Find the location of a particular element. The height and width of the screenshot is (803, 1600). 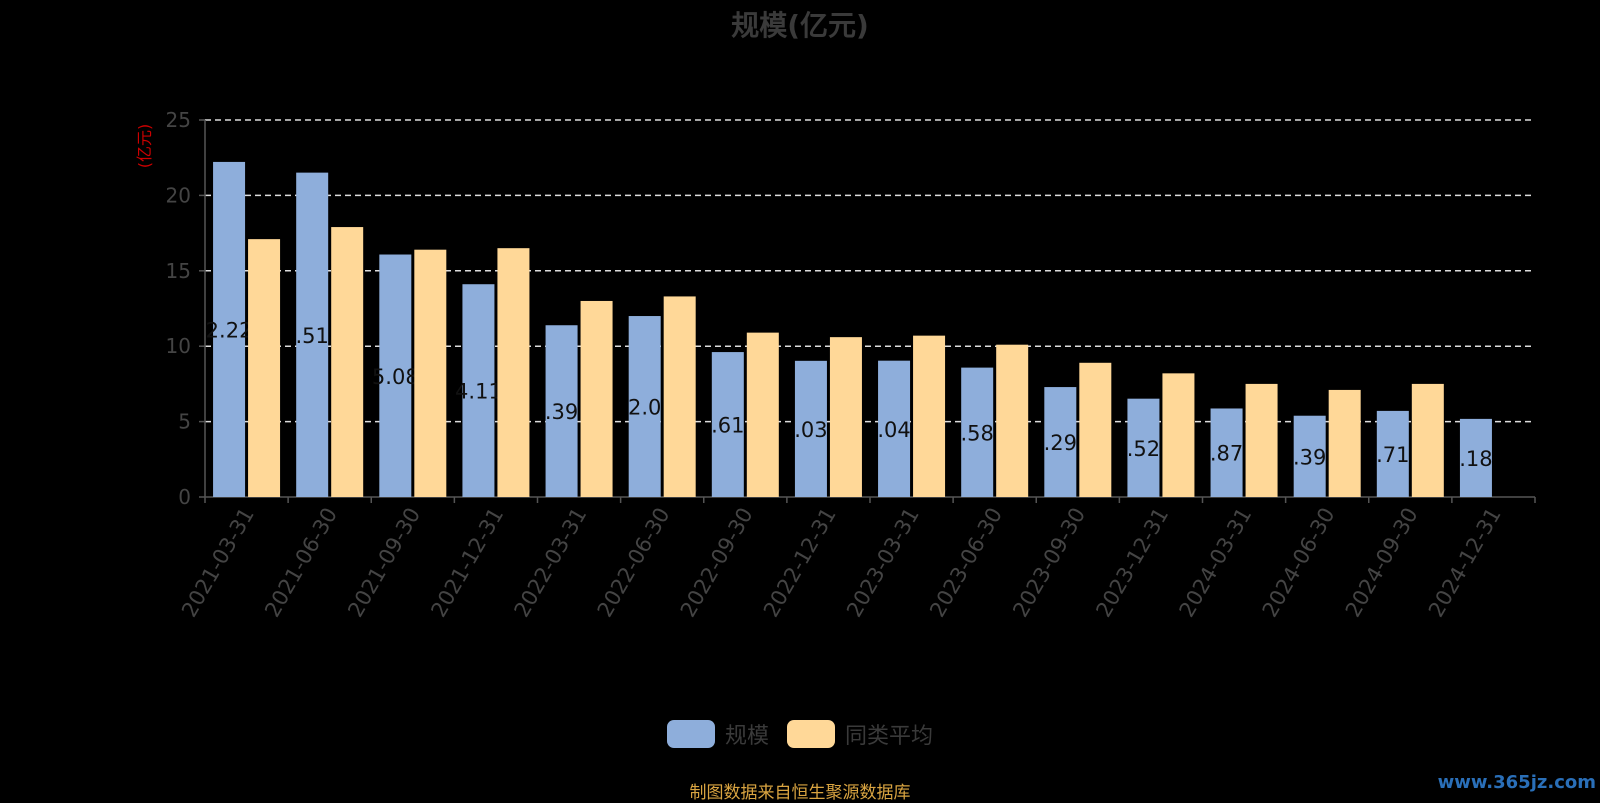

data-label-scale: .04 is located at coordinates (893, 430).